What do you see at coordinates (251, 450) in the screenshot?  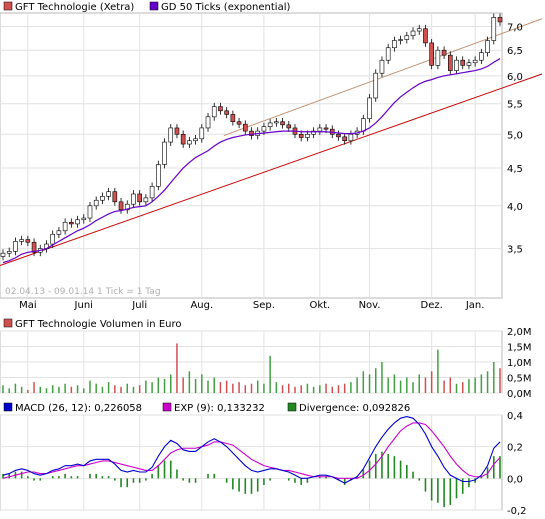 I see `macd-line` at bounding box center [251, 450].